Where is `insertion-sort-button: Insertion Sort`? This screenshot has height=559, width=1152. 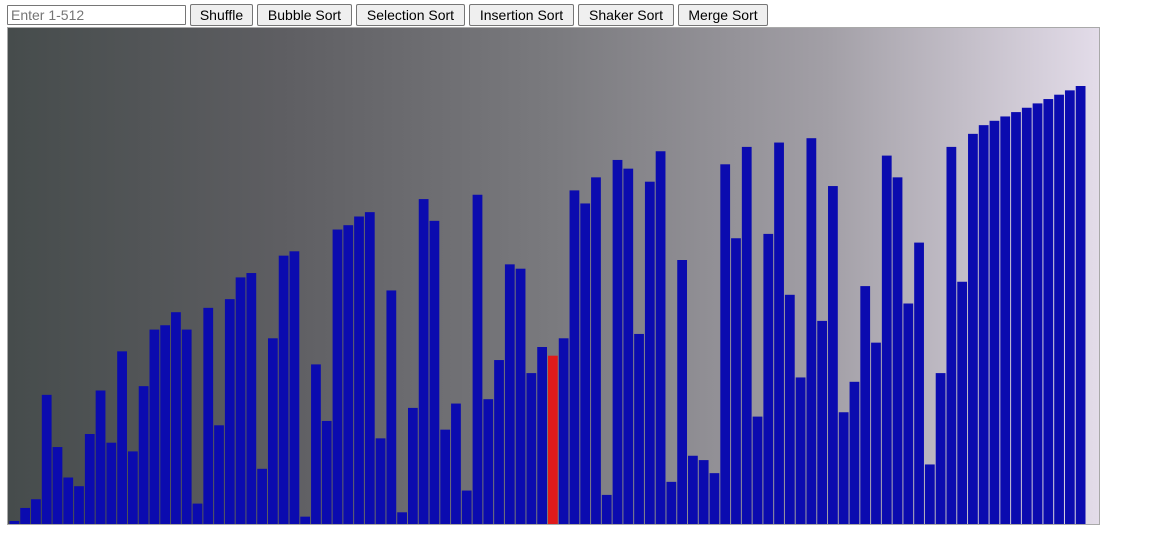
insertion-sort-button: Insertion Sort is located at coordinates (521, 15).